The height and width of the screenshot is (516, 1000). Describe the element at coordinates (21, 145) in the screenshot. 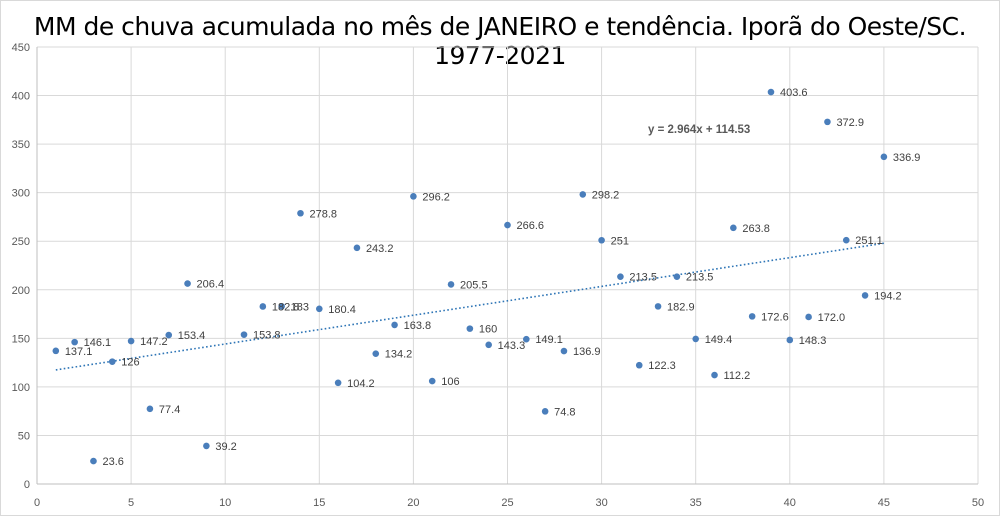

I see `y-tick-label: 350` at that location.